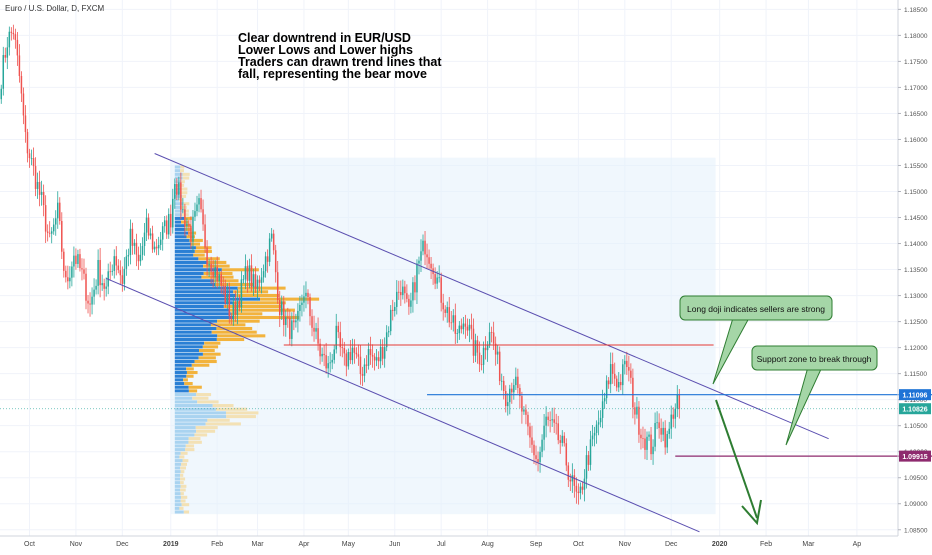  What do you see at coordinates (76, 544) in the screenshot?
I see `x-tick-label: Nov` at bounding box center [76, 544].